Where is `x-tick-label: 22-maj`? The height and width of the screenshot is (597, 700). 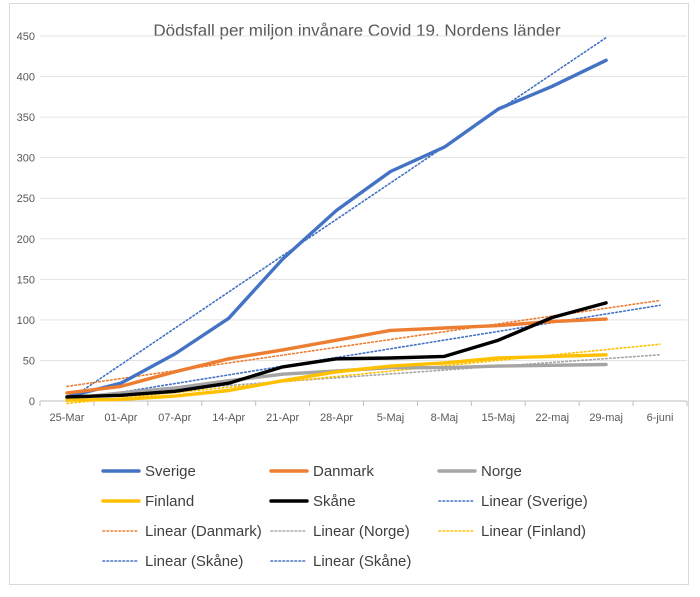
x-tick-label: 22-maj is located at coordinates (552, 418).